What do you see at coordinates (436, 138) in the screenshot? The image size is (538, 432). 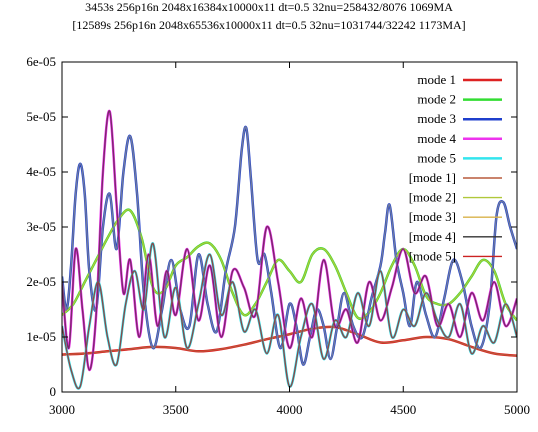 I see `legend-label: mode 4` at bounding box center [436, 138].